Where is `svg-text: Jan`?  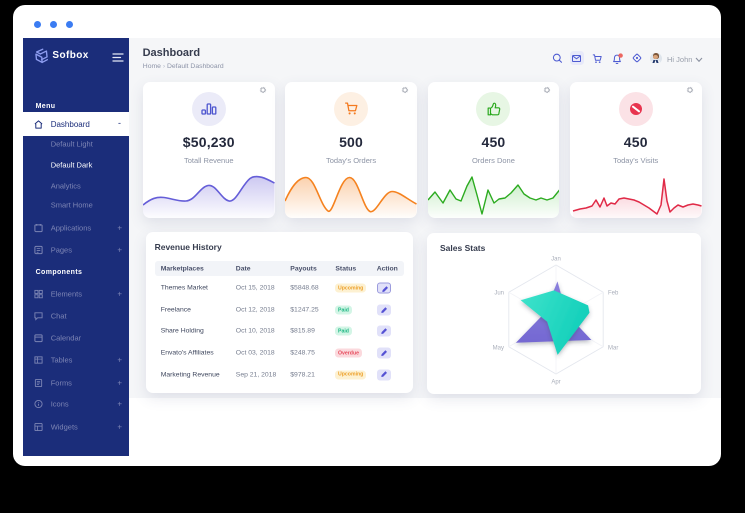
svg-text: Jan is located at coordinates (556, 260).